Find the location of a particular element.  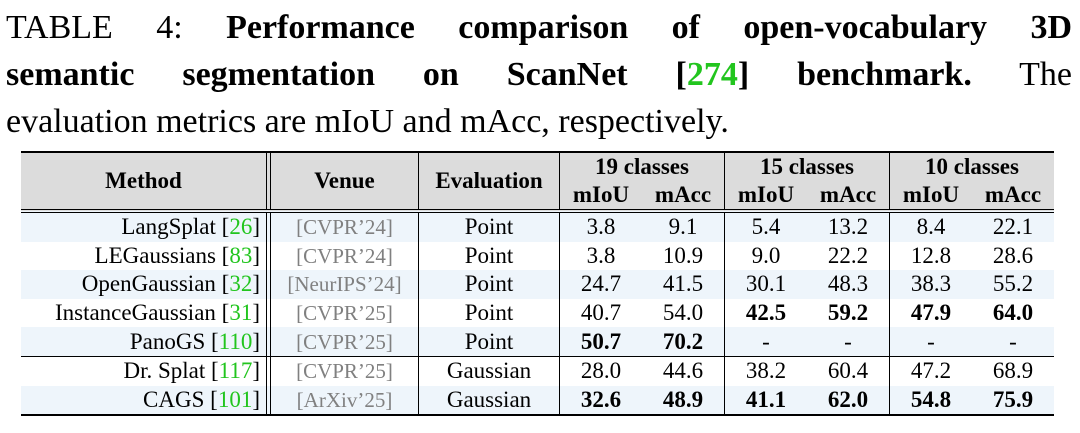

value-cell: 48.9 is located at coordinates (683, 400).